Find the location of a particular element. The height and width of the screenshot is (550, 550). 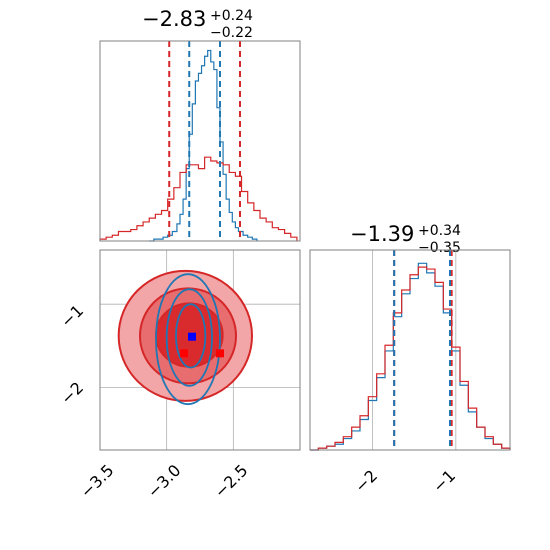

bottom-left-blue-contour-middle is located at coordinates (189, 337).